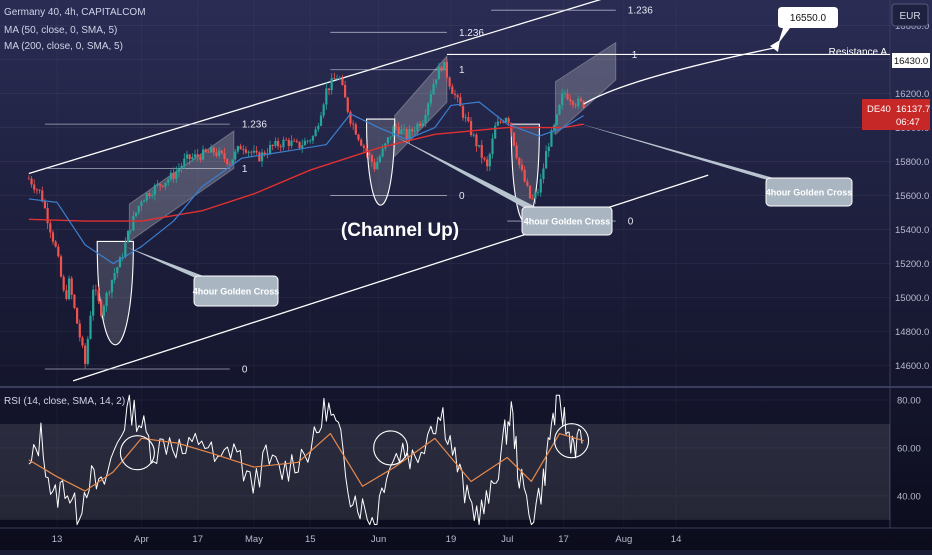 The width and height of the screenshot is (932, 555). Describe the element at coordinates (236, 291) in the screenshot. I see `golden-cross-callout` at that location.